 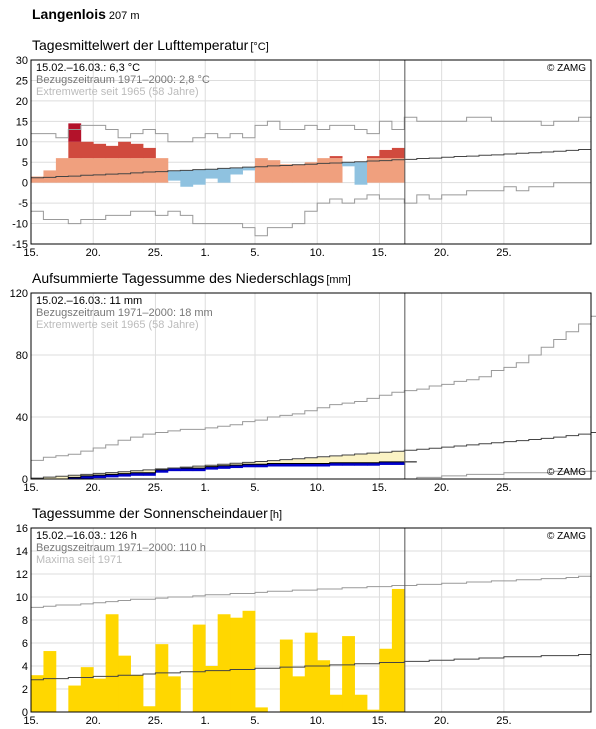 I want to click on x-tick-label: 25., so click(x=503, y=488).